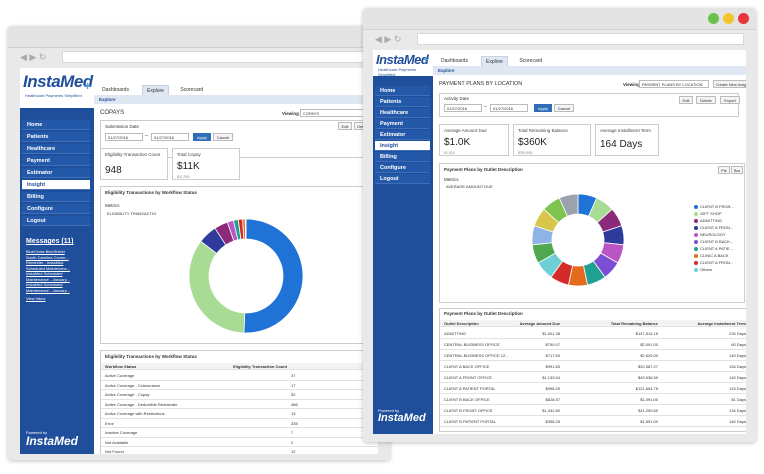  What do you see at coordinates (707, 213) in the screenshot?
I see `legend-entry: GIFT SHOP` at bounding box center [707, 213].